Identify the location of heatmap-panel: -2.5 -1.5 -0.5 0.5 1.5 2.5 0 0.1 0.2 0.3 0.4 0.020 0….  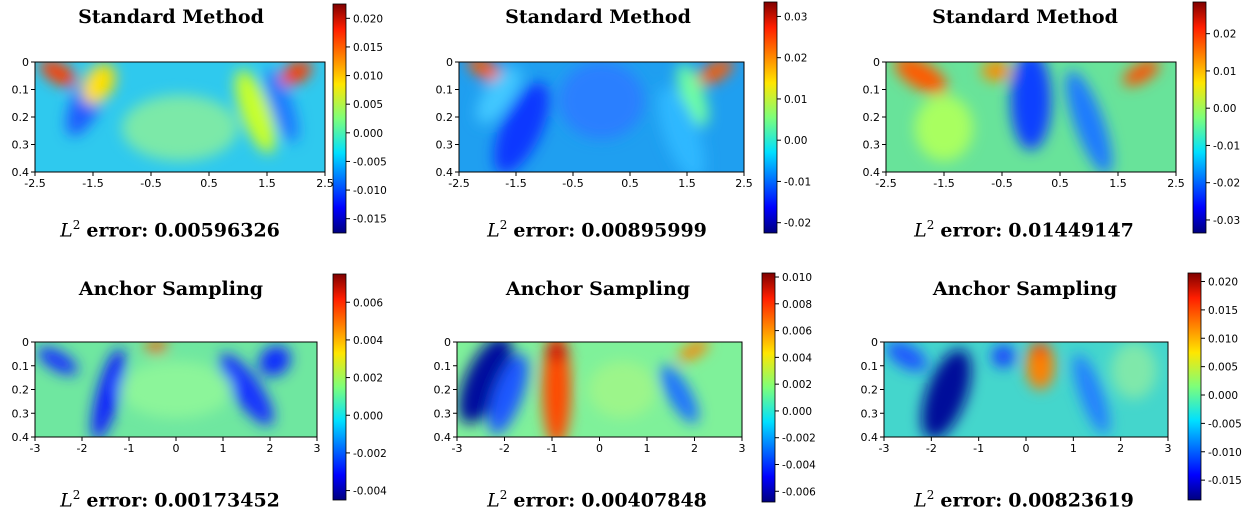
(199, 118).